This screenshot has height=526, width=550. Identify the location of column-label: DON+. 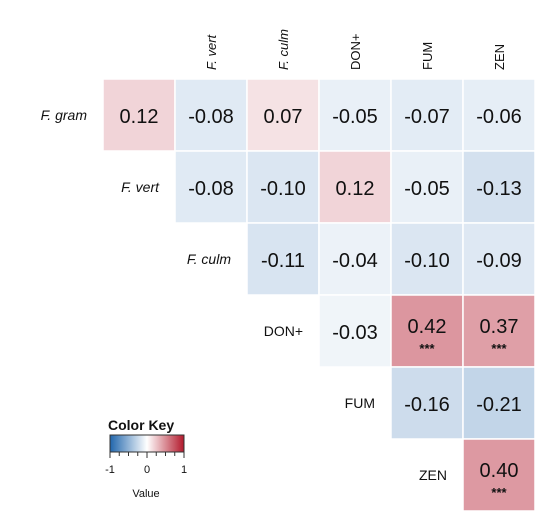
(355, 52).